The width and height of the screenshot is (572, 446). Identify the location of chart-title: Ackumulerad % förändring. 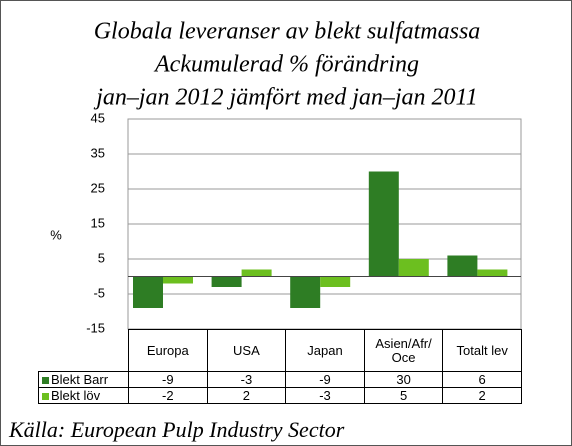
(286, 65).